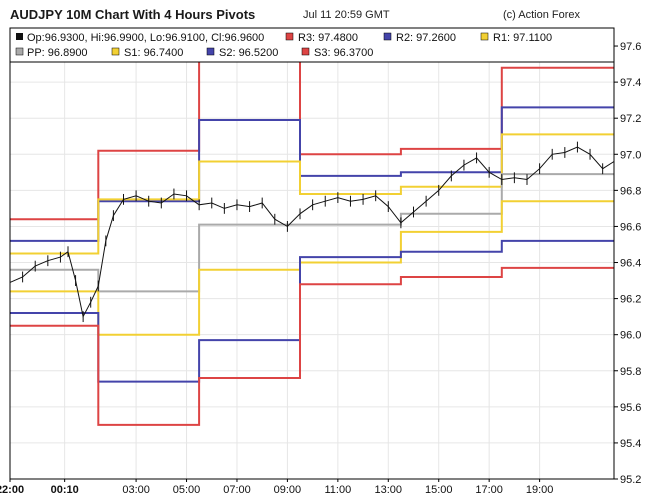  I want to click on legend-r1: R1: 97.1100, so click(522, 38).